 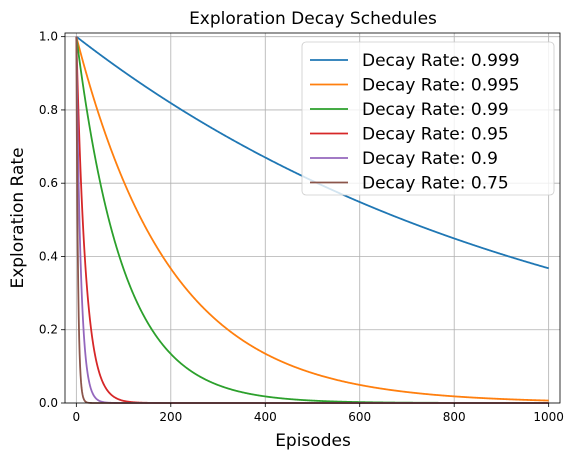 What do you see at coordinates (313, 441) in the screenshot?
I see `x-axis-label: Episodes` at bounding box center [313, 441].